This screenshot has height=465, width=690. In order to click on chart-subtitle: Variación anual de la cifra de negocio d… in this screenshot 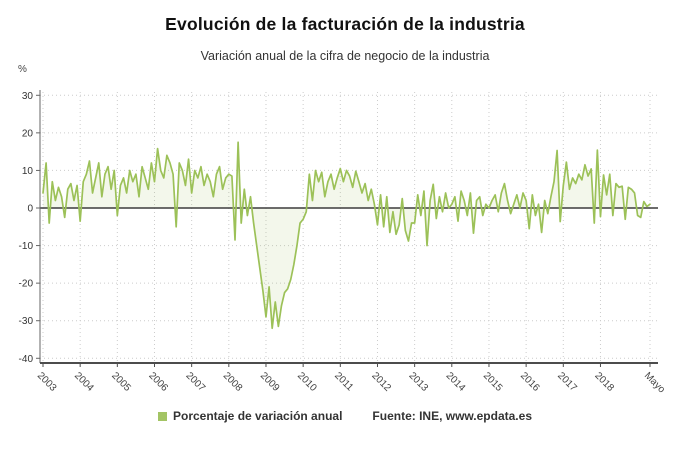, I will do `click(345, 56)`.